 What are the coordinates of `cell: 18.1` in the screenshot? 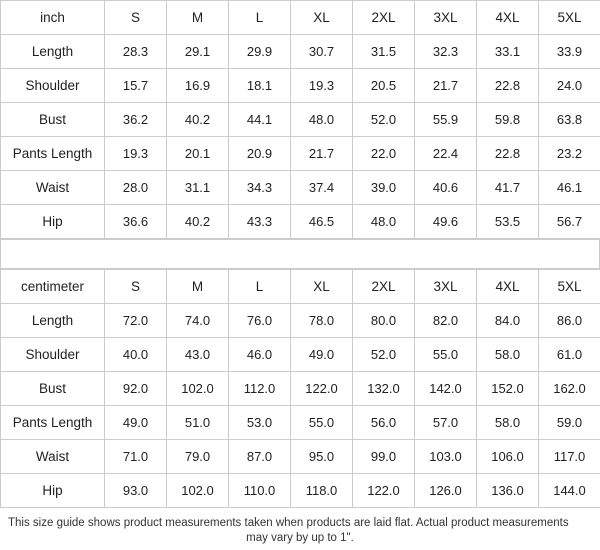 It's located at (260, 86).